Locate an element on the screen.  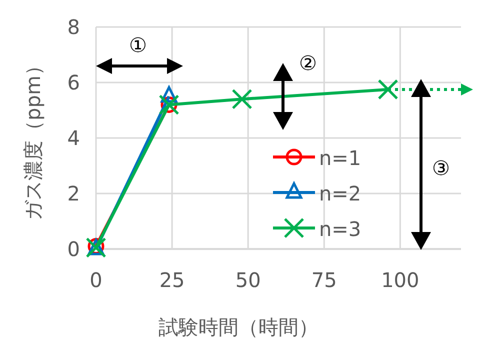
x-axis-title: 試験時間（時間） is located at coordinates (238, 327).